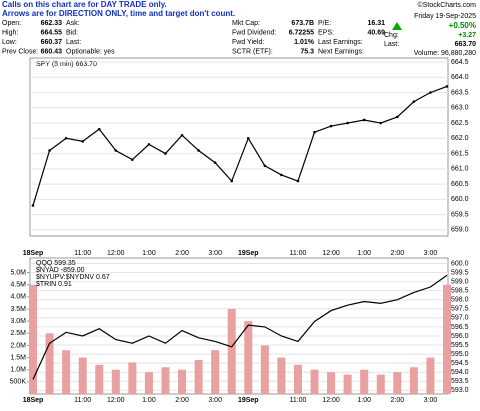  What do you see at coordinates (460, 138) in the screenshot?
I see `y-tick-label: 662.0` at bounding box center [460, 138].